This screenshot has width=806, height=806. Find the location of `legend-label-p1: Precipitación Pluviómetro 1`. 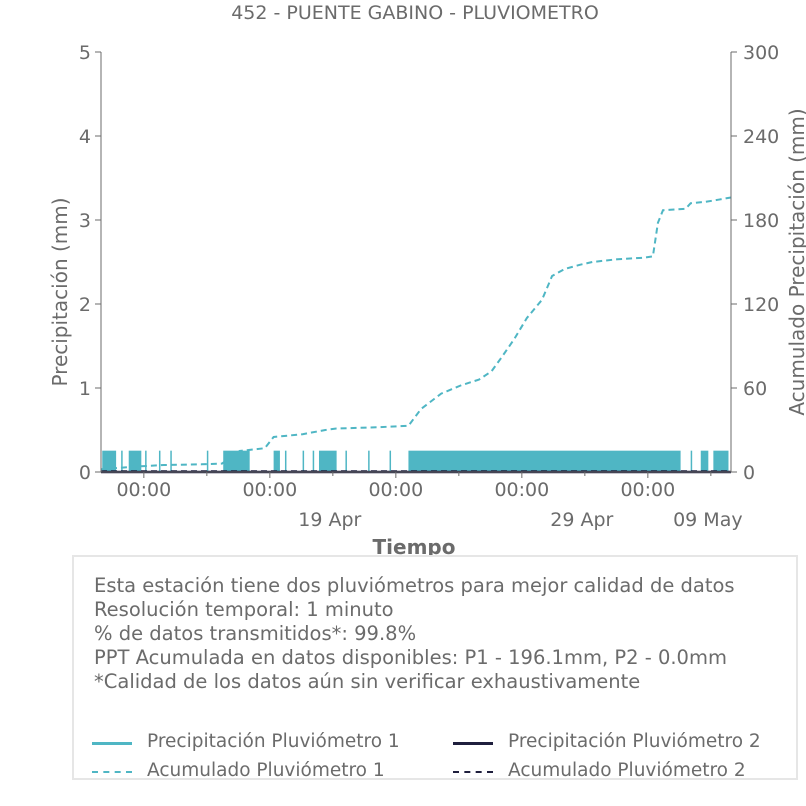

legend-label-p1: Precipitación Pluviómetro 1 is located at coordinates (273, 741).